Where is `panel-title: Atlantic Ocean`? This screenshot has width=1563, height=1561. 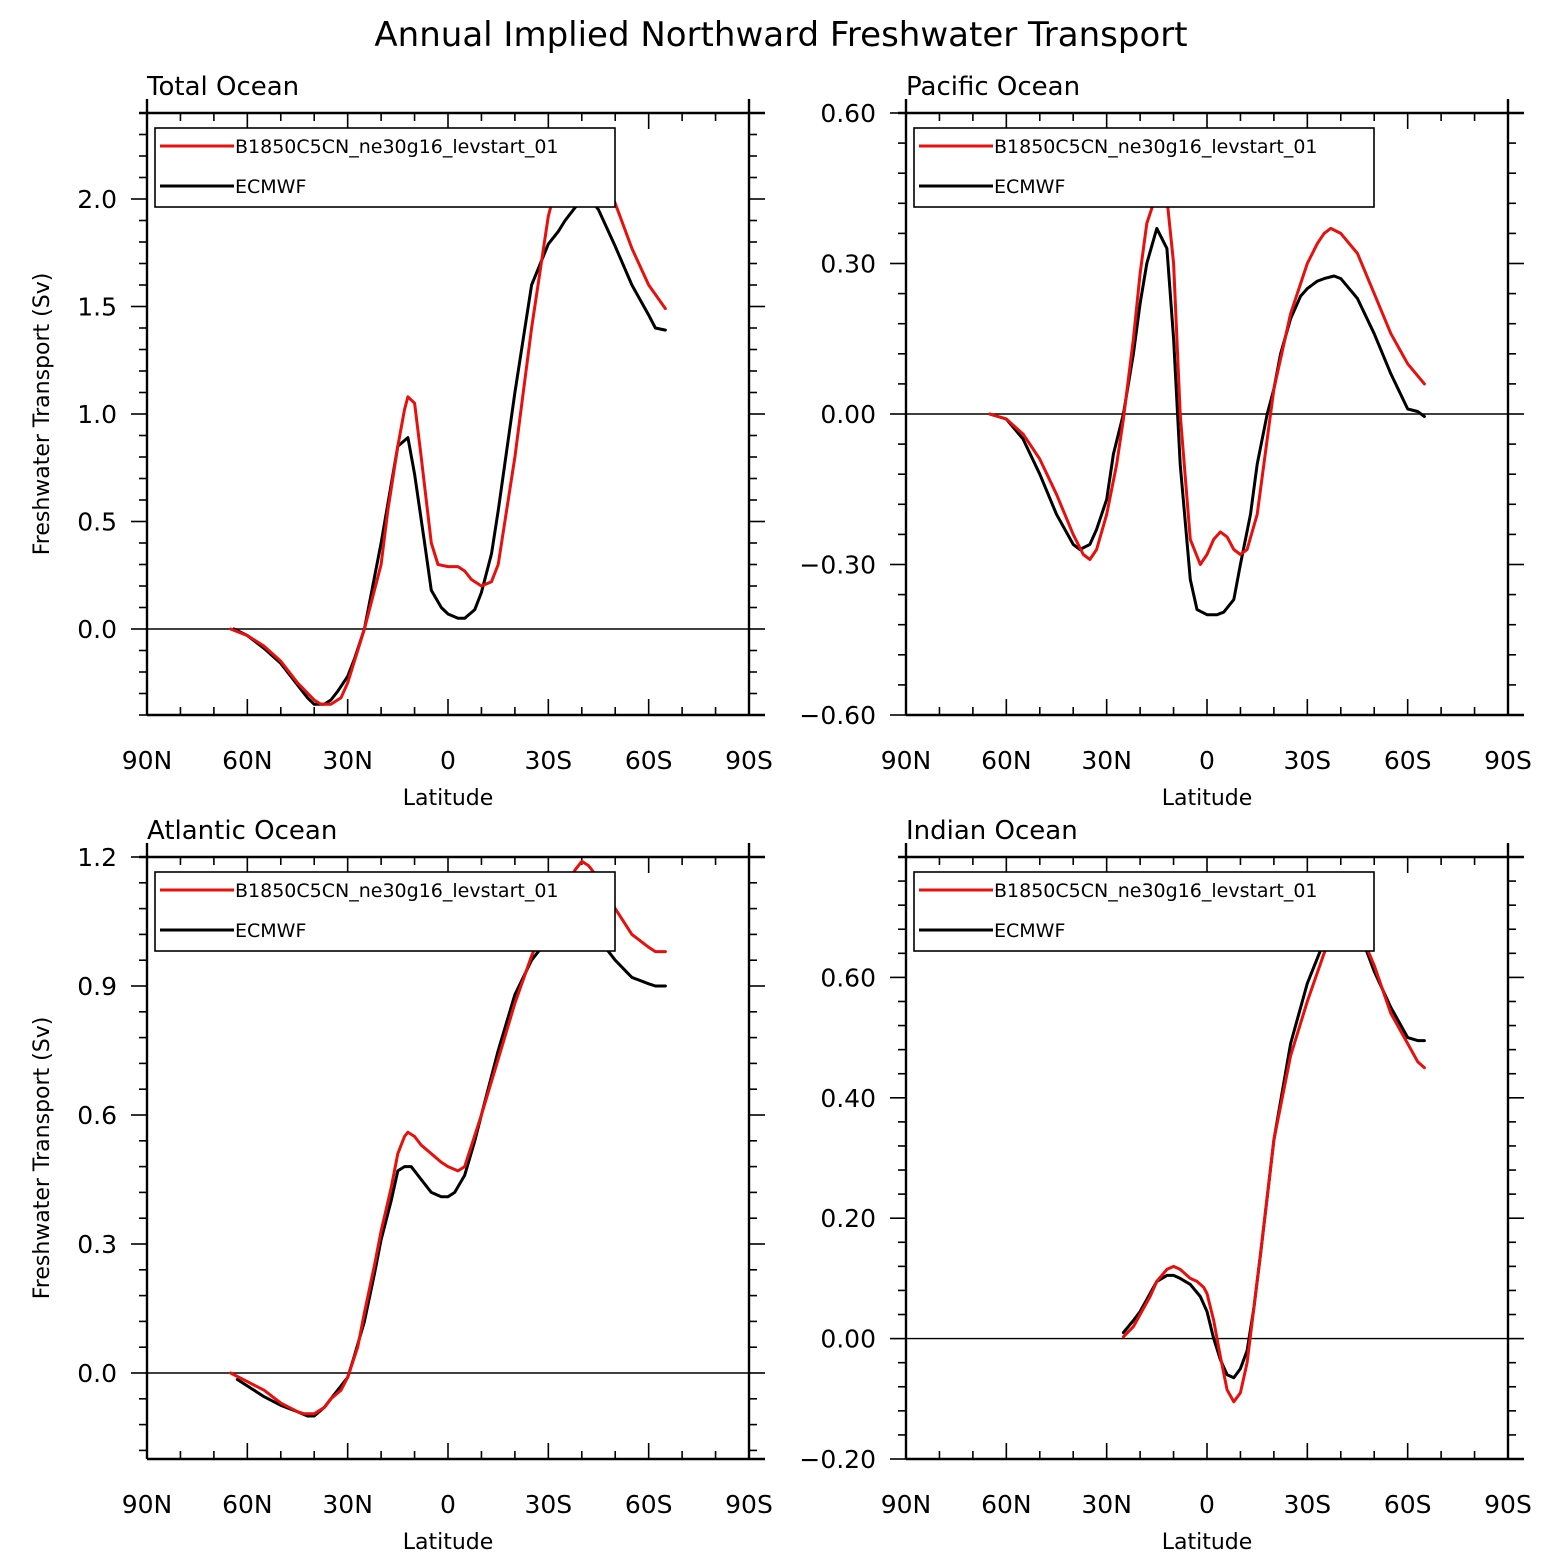 panel-title: Atlantic Ocean is located at coordinates (242, 831).